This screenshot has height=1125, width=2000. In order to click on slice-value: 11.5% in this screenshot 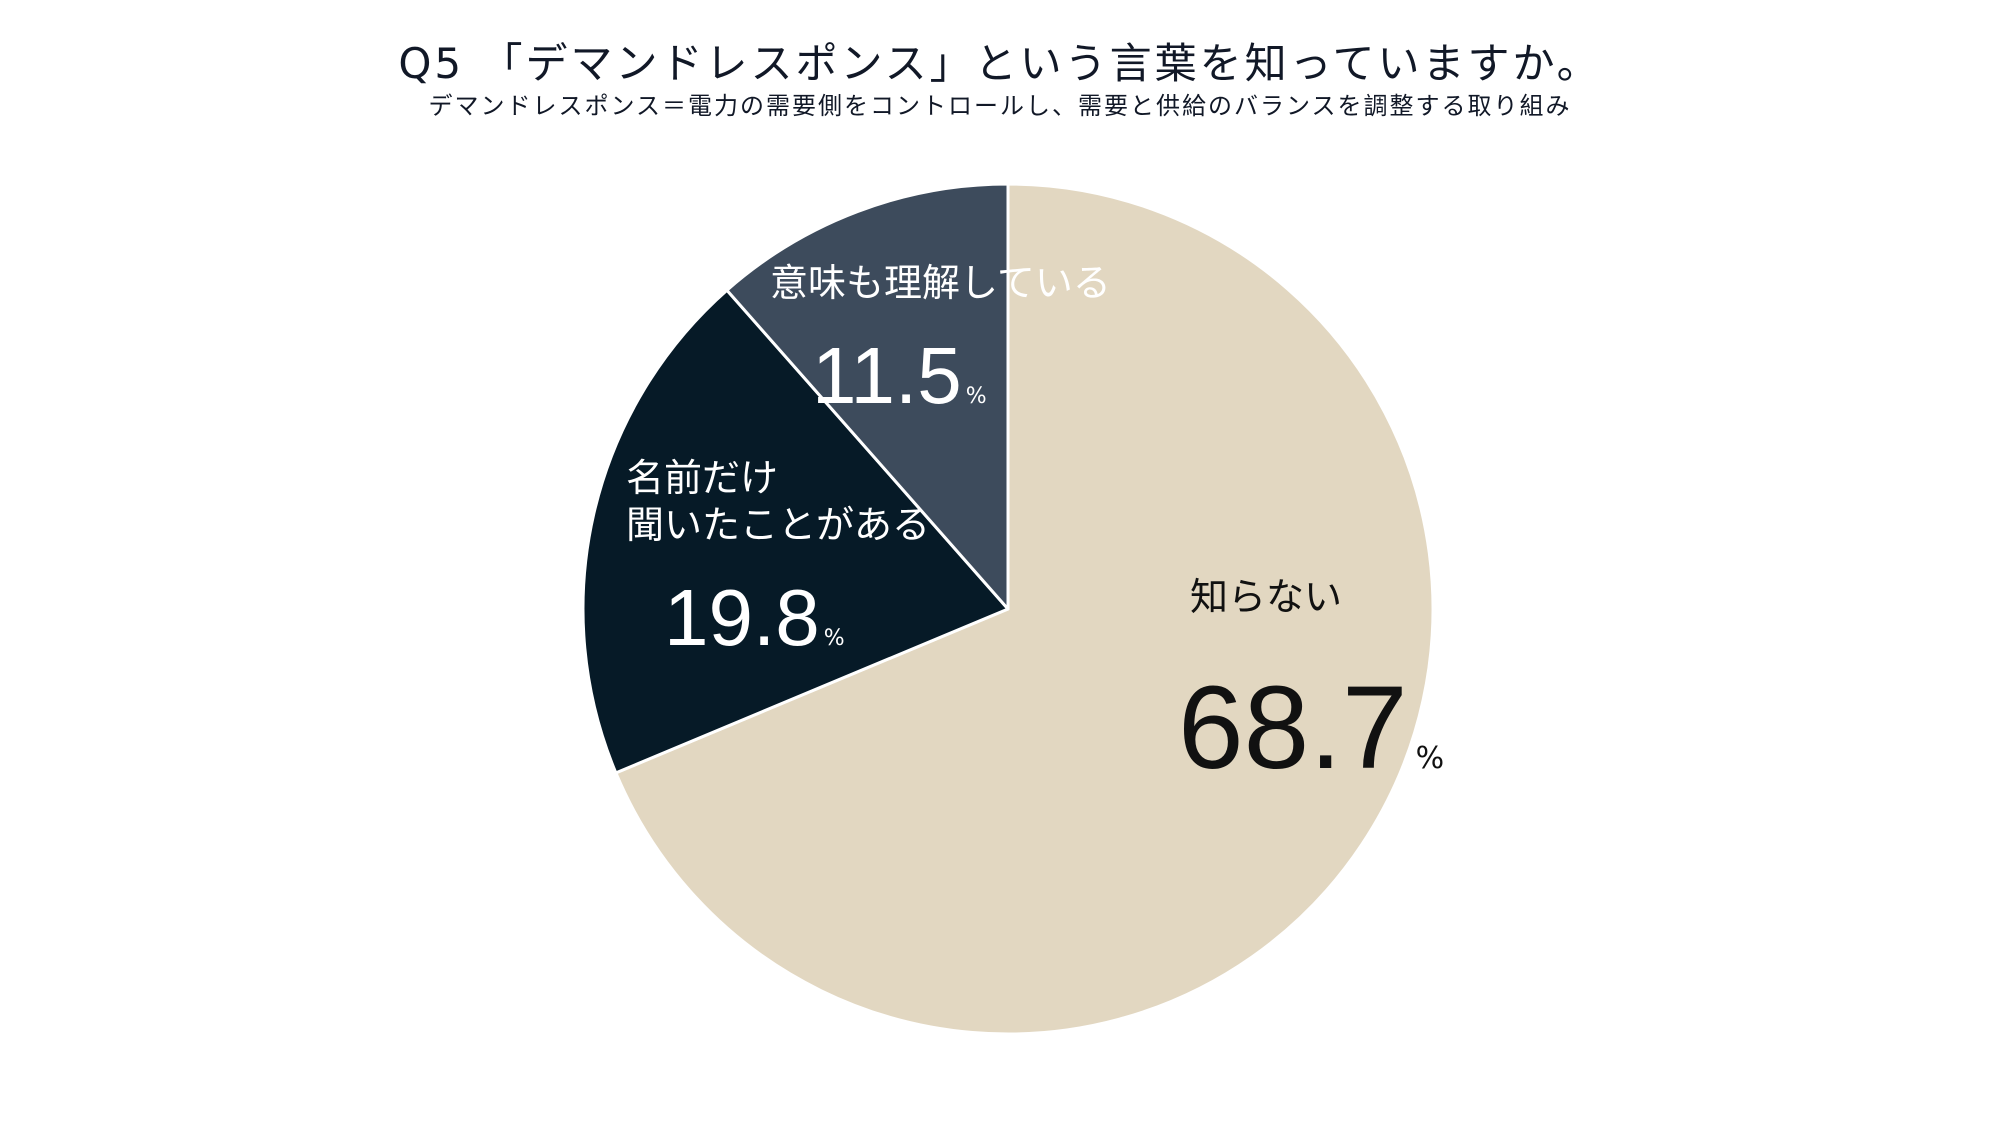, I will do `click(899, 375)`.